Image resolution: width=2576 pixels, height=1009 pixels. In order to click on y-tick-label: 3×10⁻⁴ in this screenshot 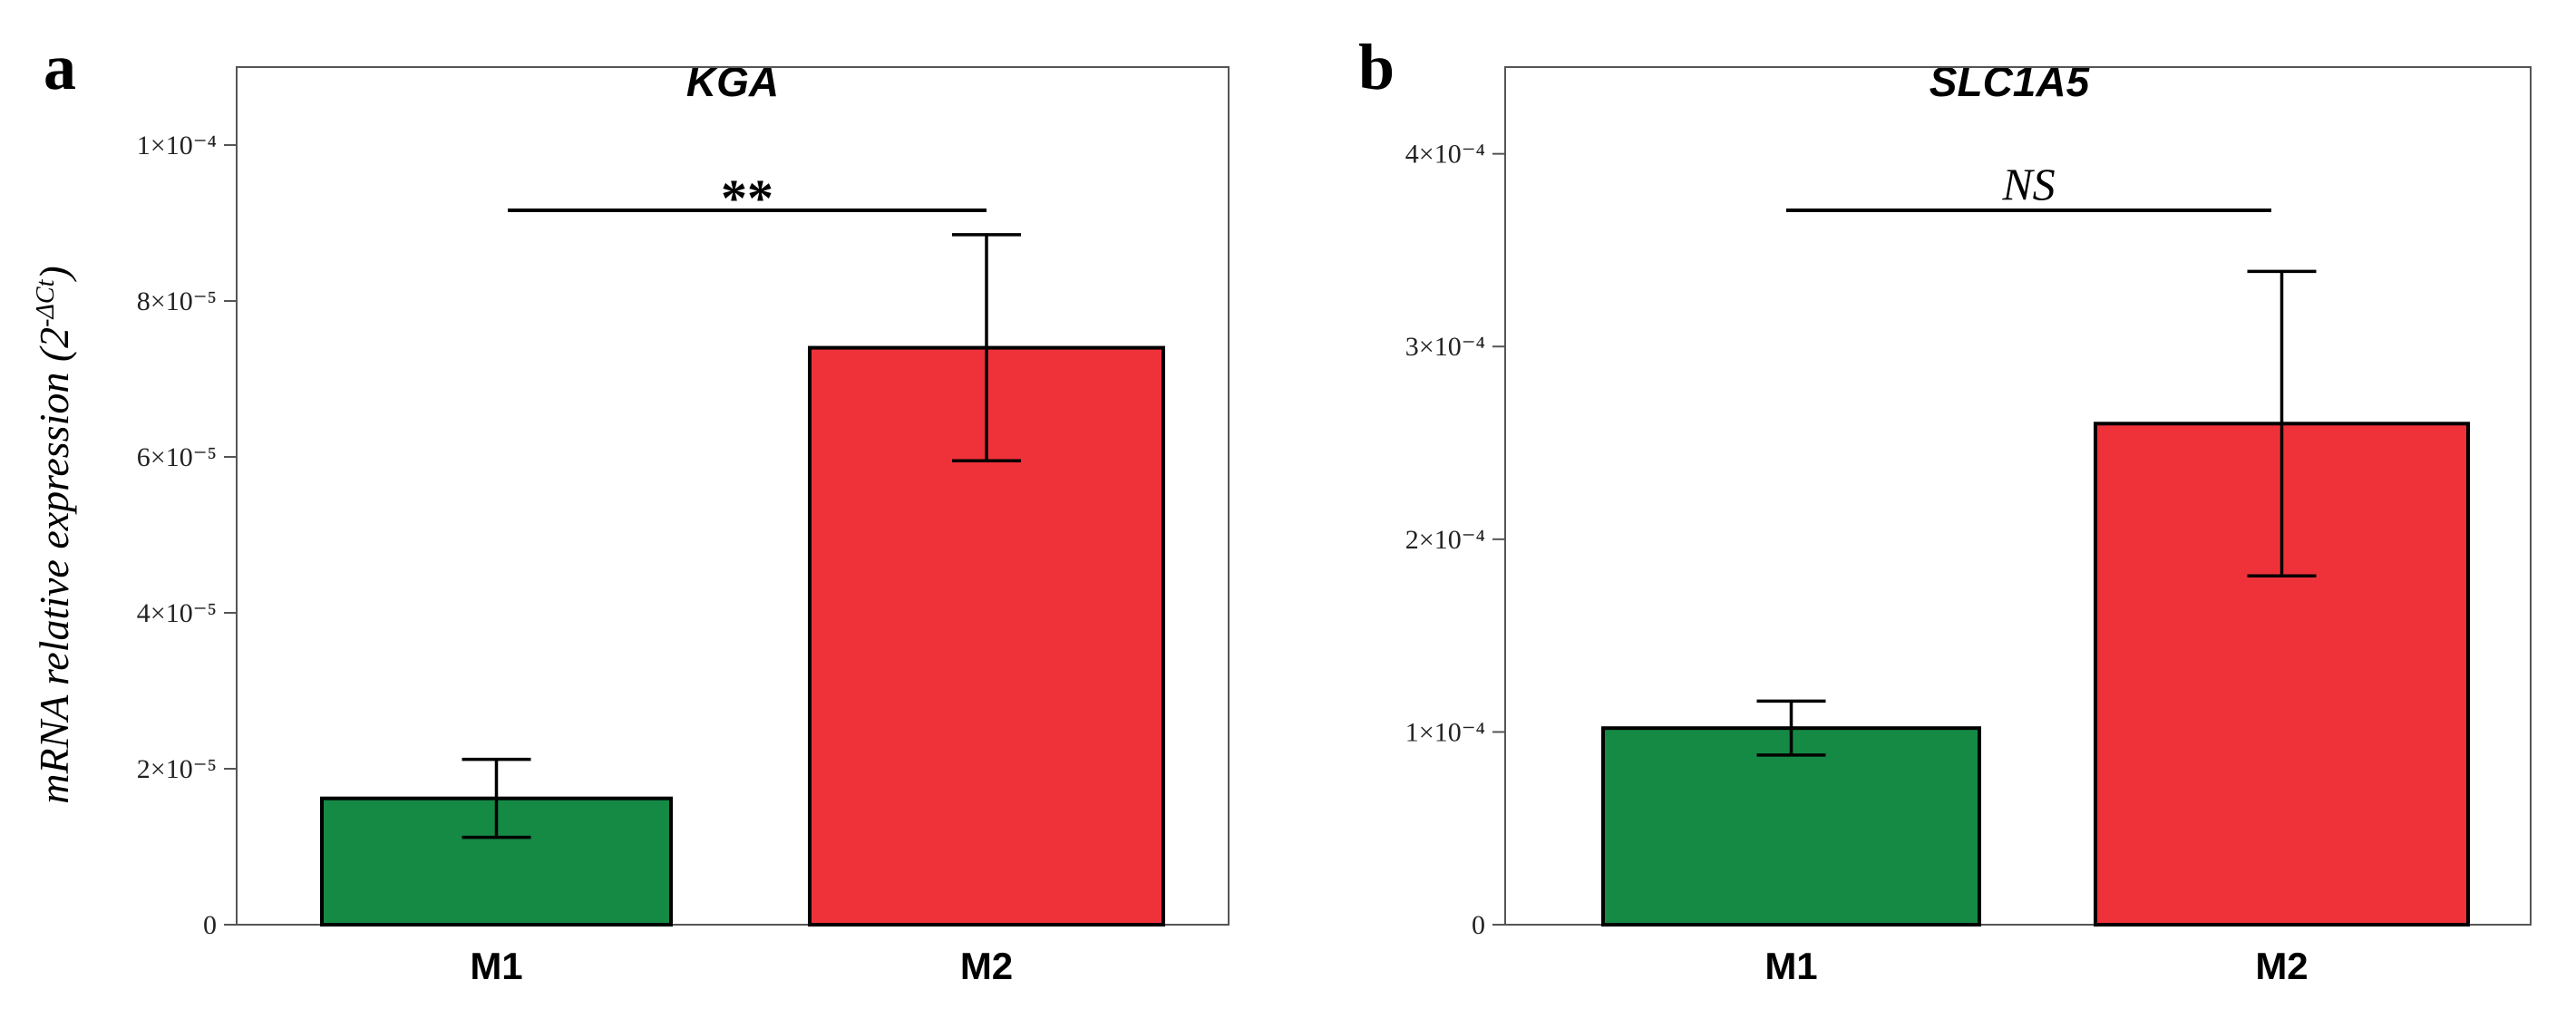, I will do `click(1445, 347)`.